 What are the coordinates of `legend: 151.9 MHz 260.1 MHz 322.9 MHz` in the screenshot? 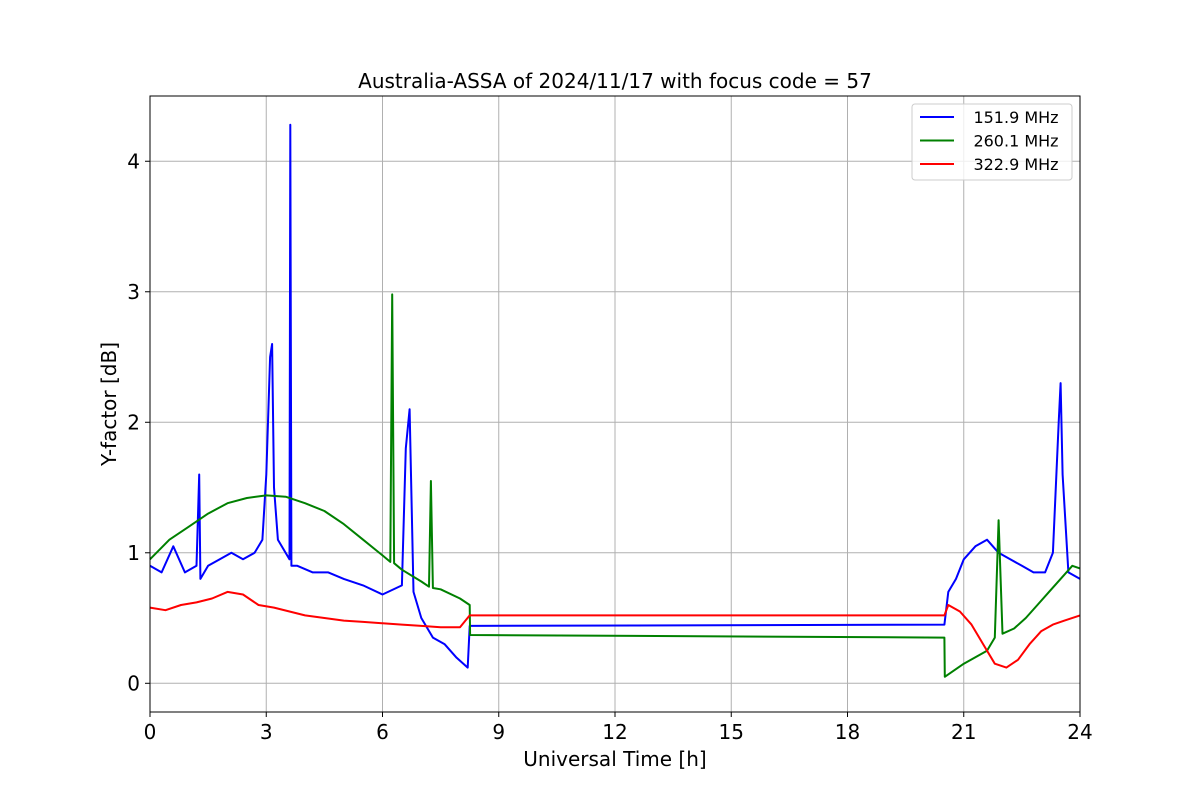 It's located at (992, 142).